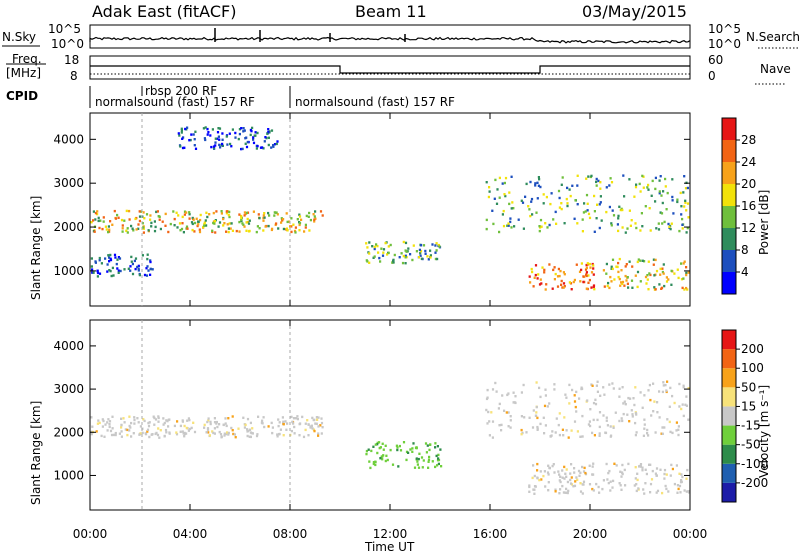  Describe the element at coordinates (390, 534) in the screenshot. I see `time-tick-label: 12:00` at that location.